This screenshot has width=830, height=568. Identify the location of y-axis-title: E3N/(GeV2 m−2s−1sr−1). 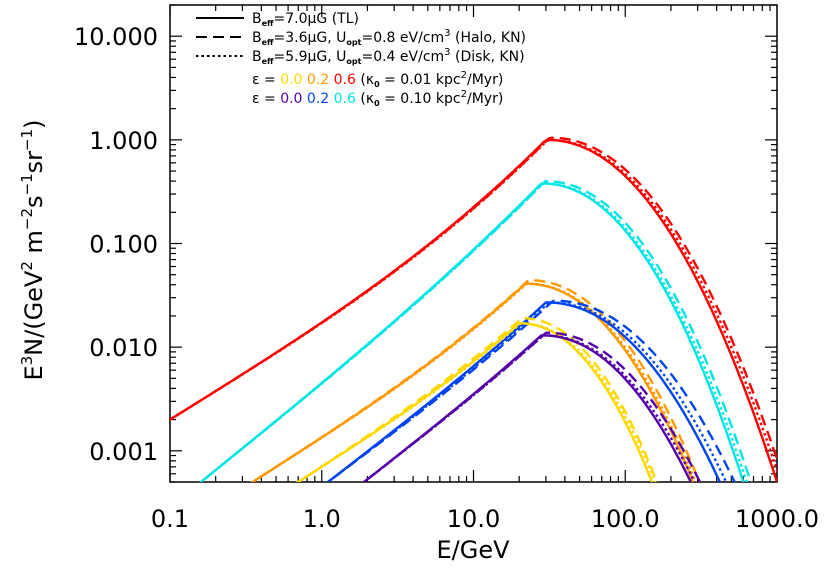
(33, 249).